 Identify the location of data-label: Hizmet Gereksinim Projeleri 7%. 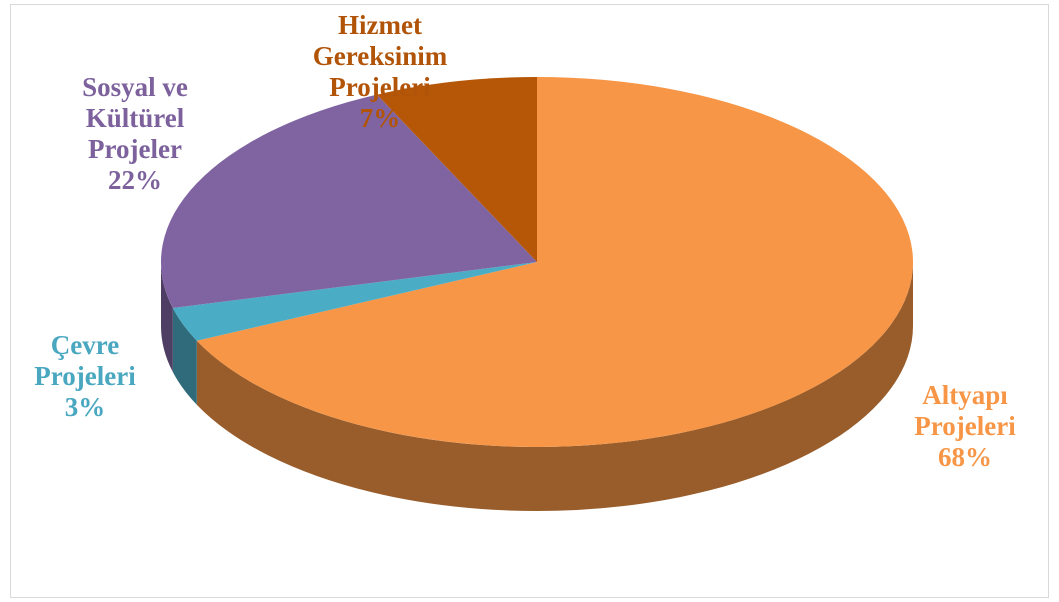
(380, 72).